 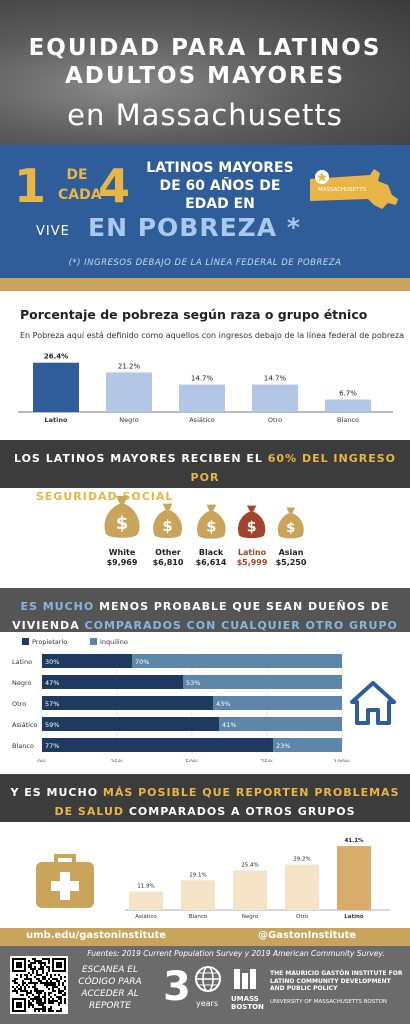 I want to click on first-aid-kit-icon, so click(x=65, y=881).